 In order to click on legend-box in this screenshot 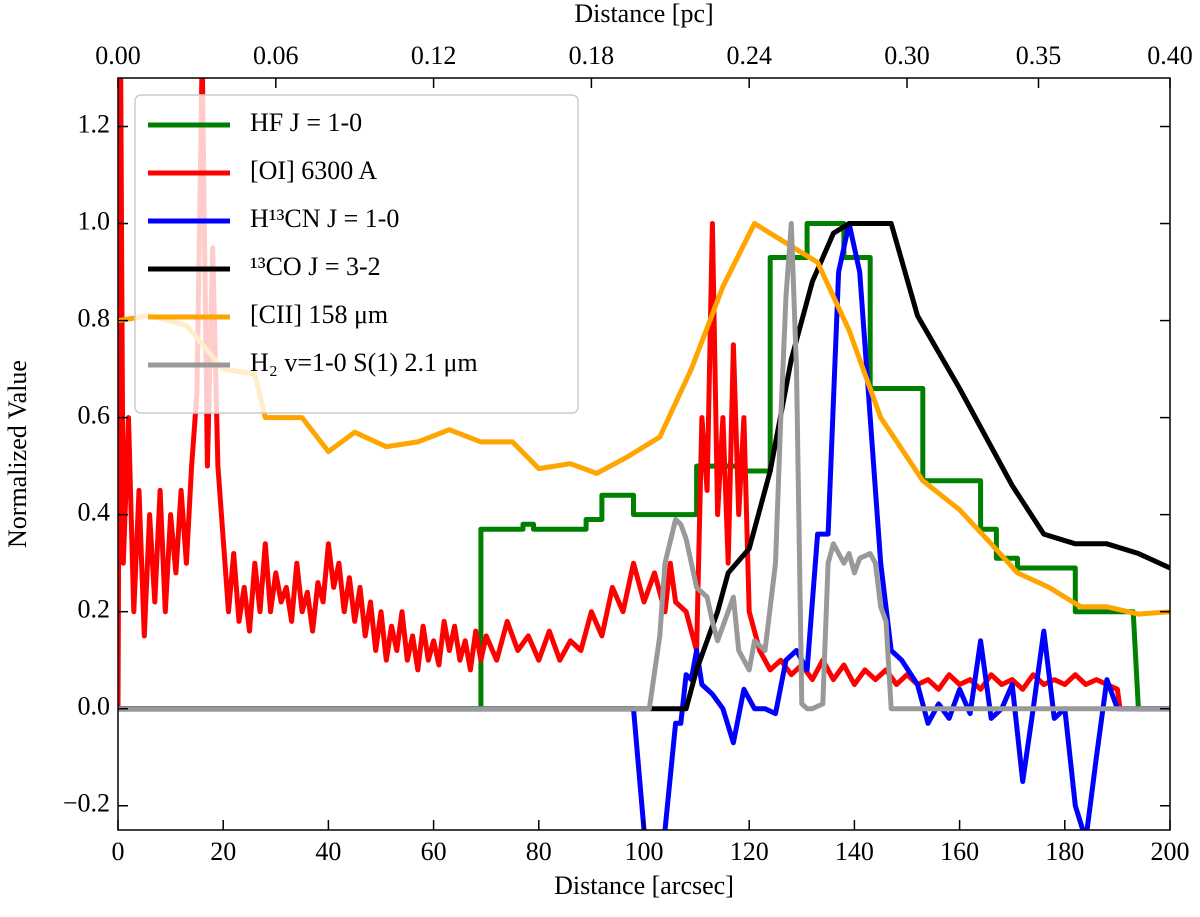, I will do `click(356, 254)`.